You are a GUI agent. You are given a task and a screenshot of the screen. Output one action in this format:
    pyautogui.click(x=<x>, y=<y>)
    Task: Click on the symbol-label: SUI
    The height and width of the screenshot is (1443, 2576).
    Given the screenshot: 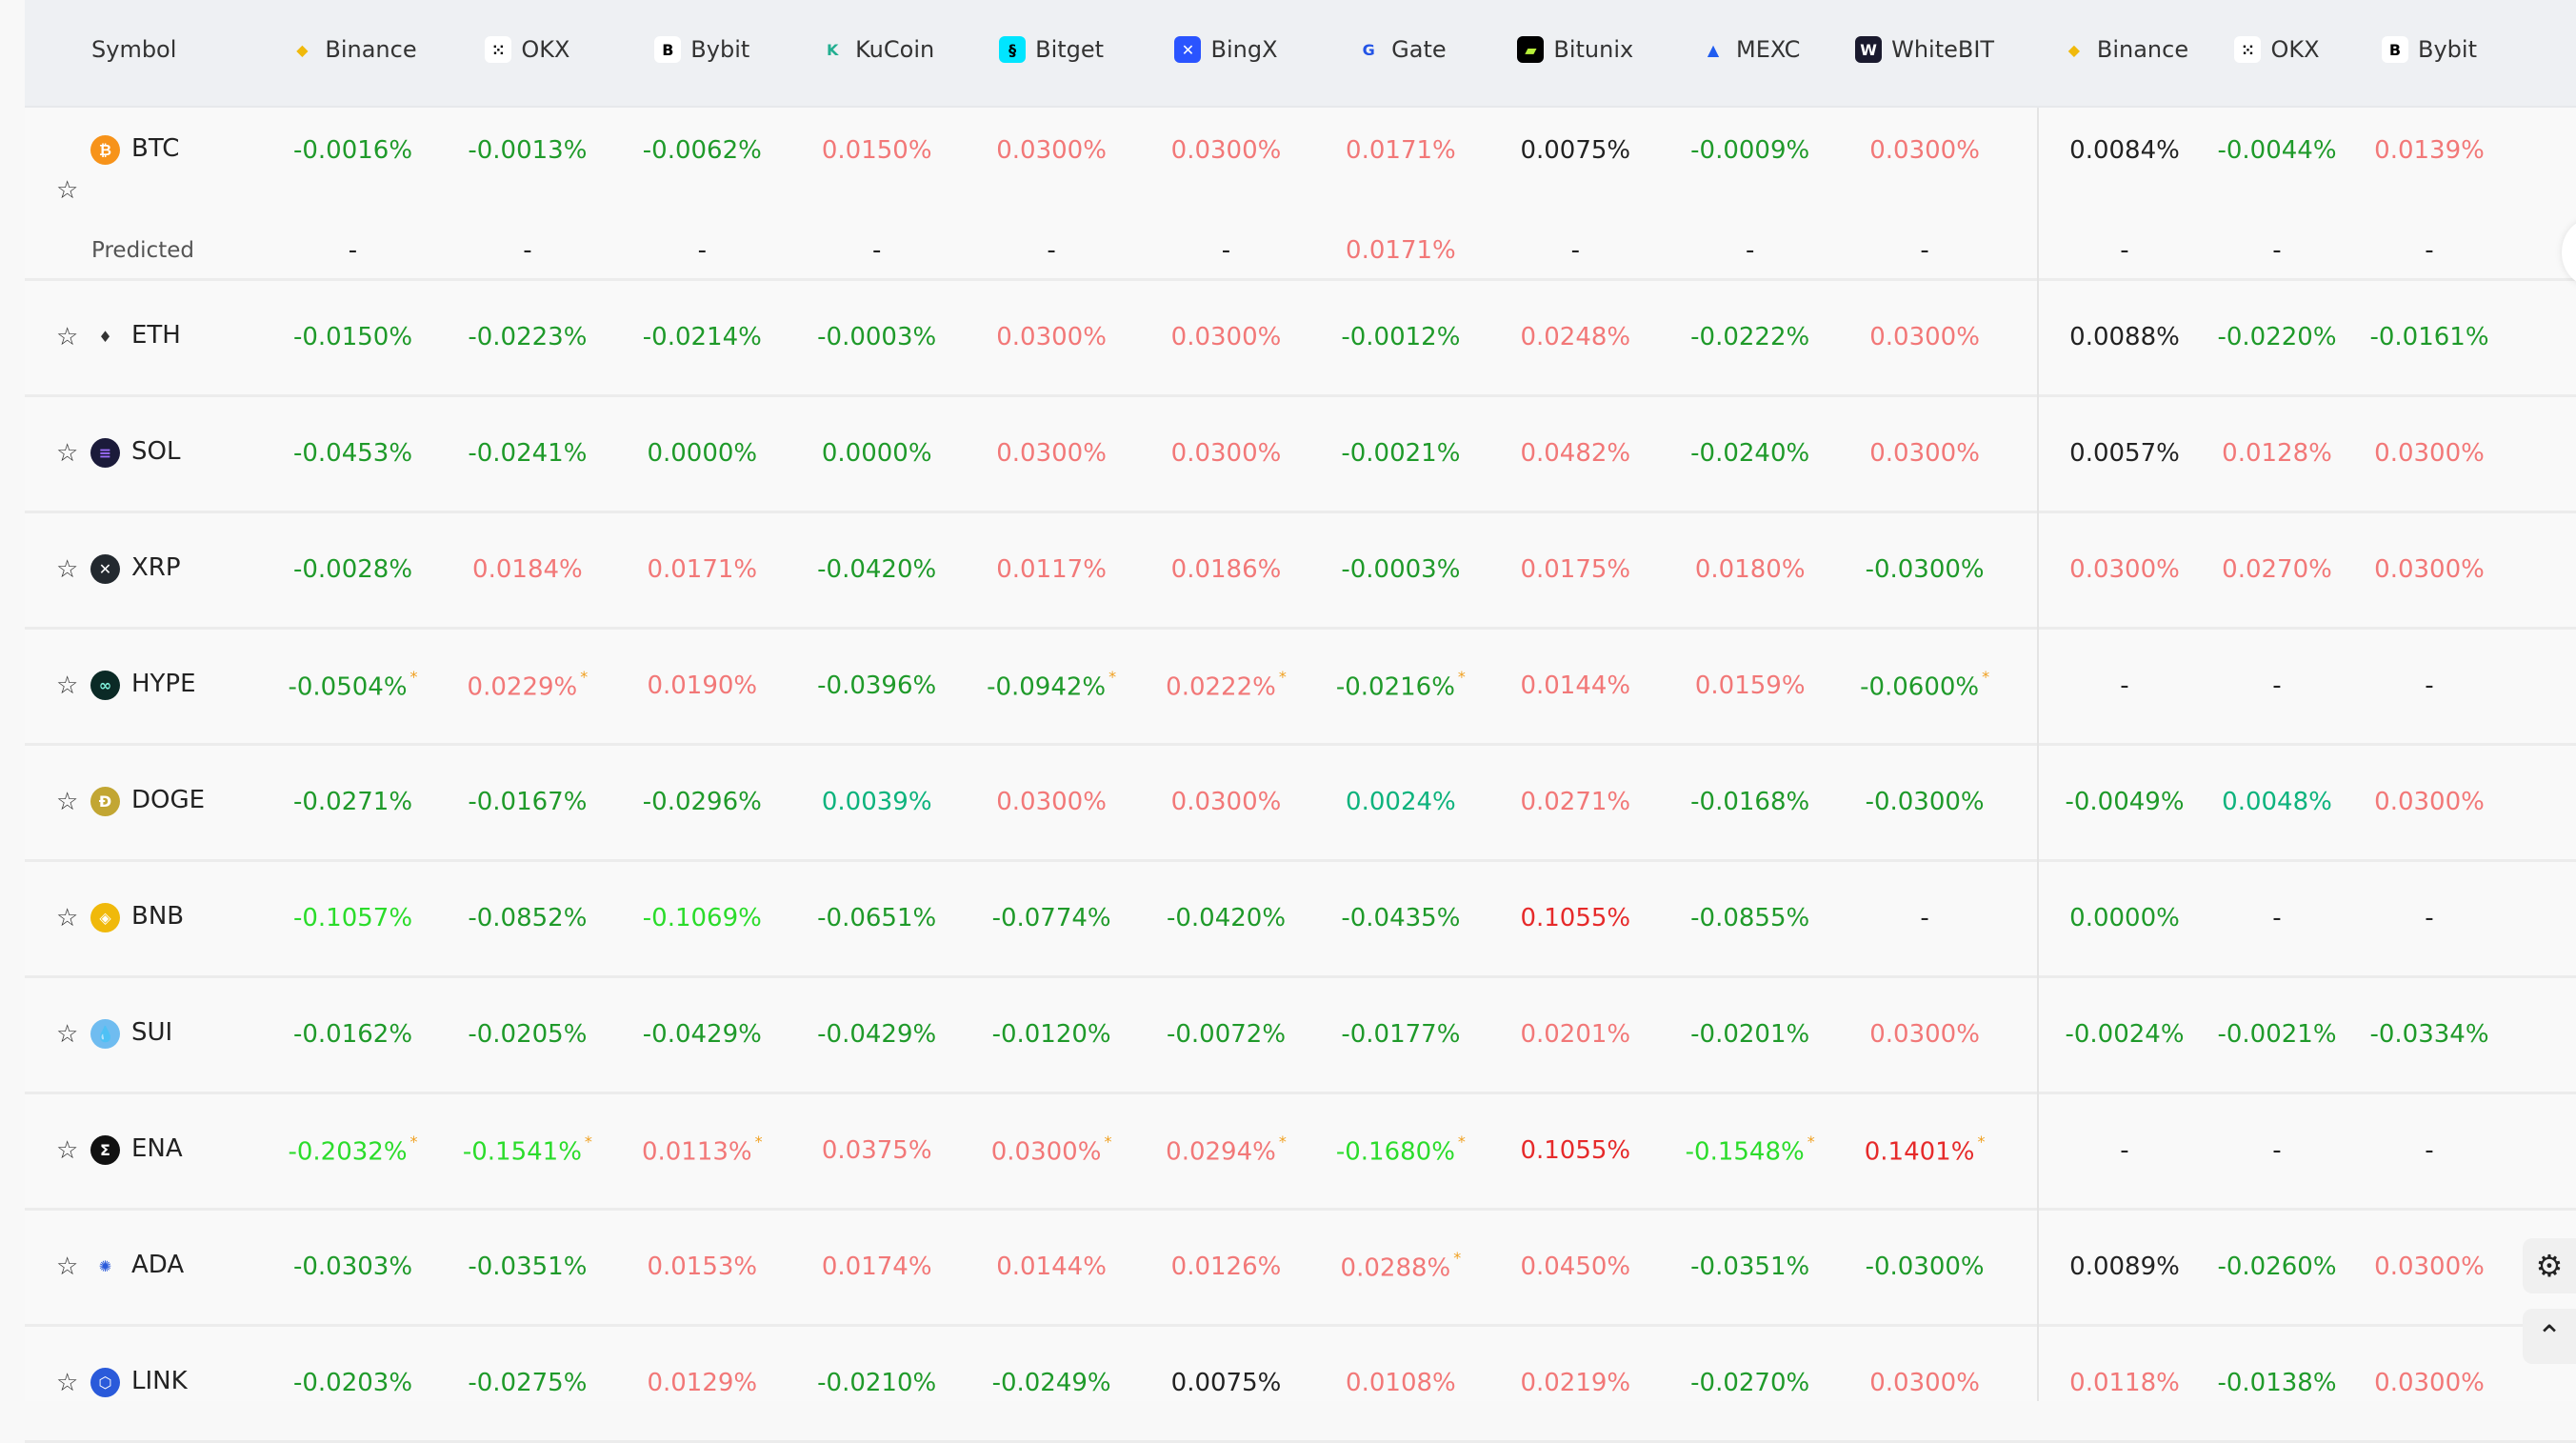 What is the action you would take?
    pyautogui.click(x=152, y=1032)
    